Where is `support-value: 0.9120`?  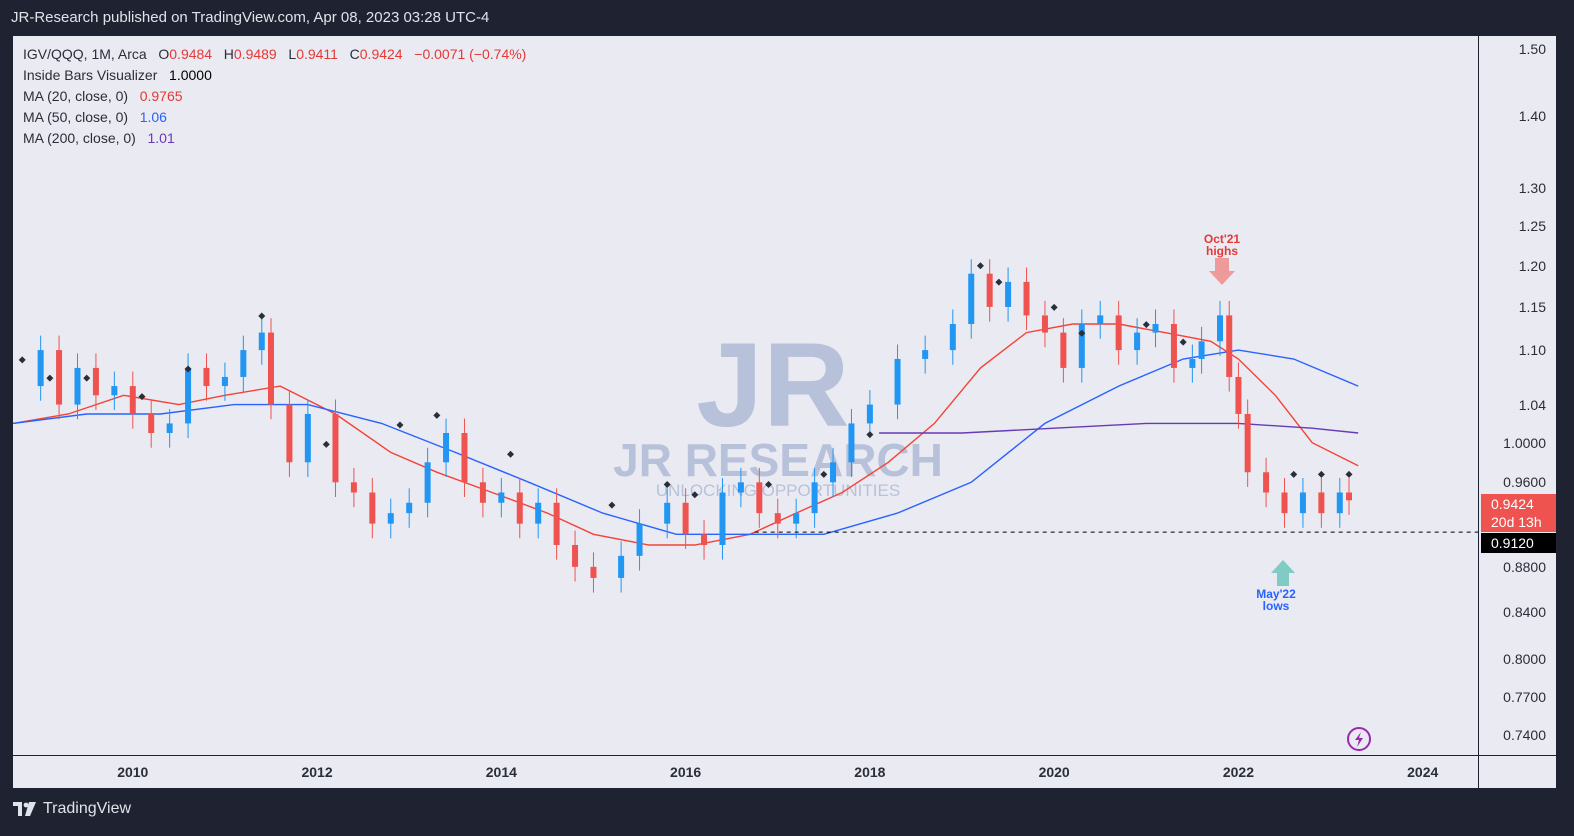
support-value: 0.9120 is located at coordinates (1512, 543).